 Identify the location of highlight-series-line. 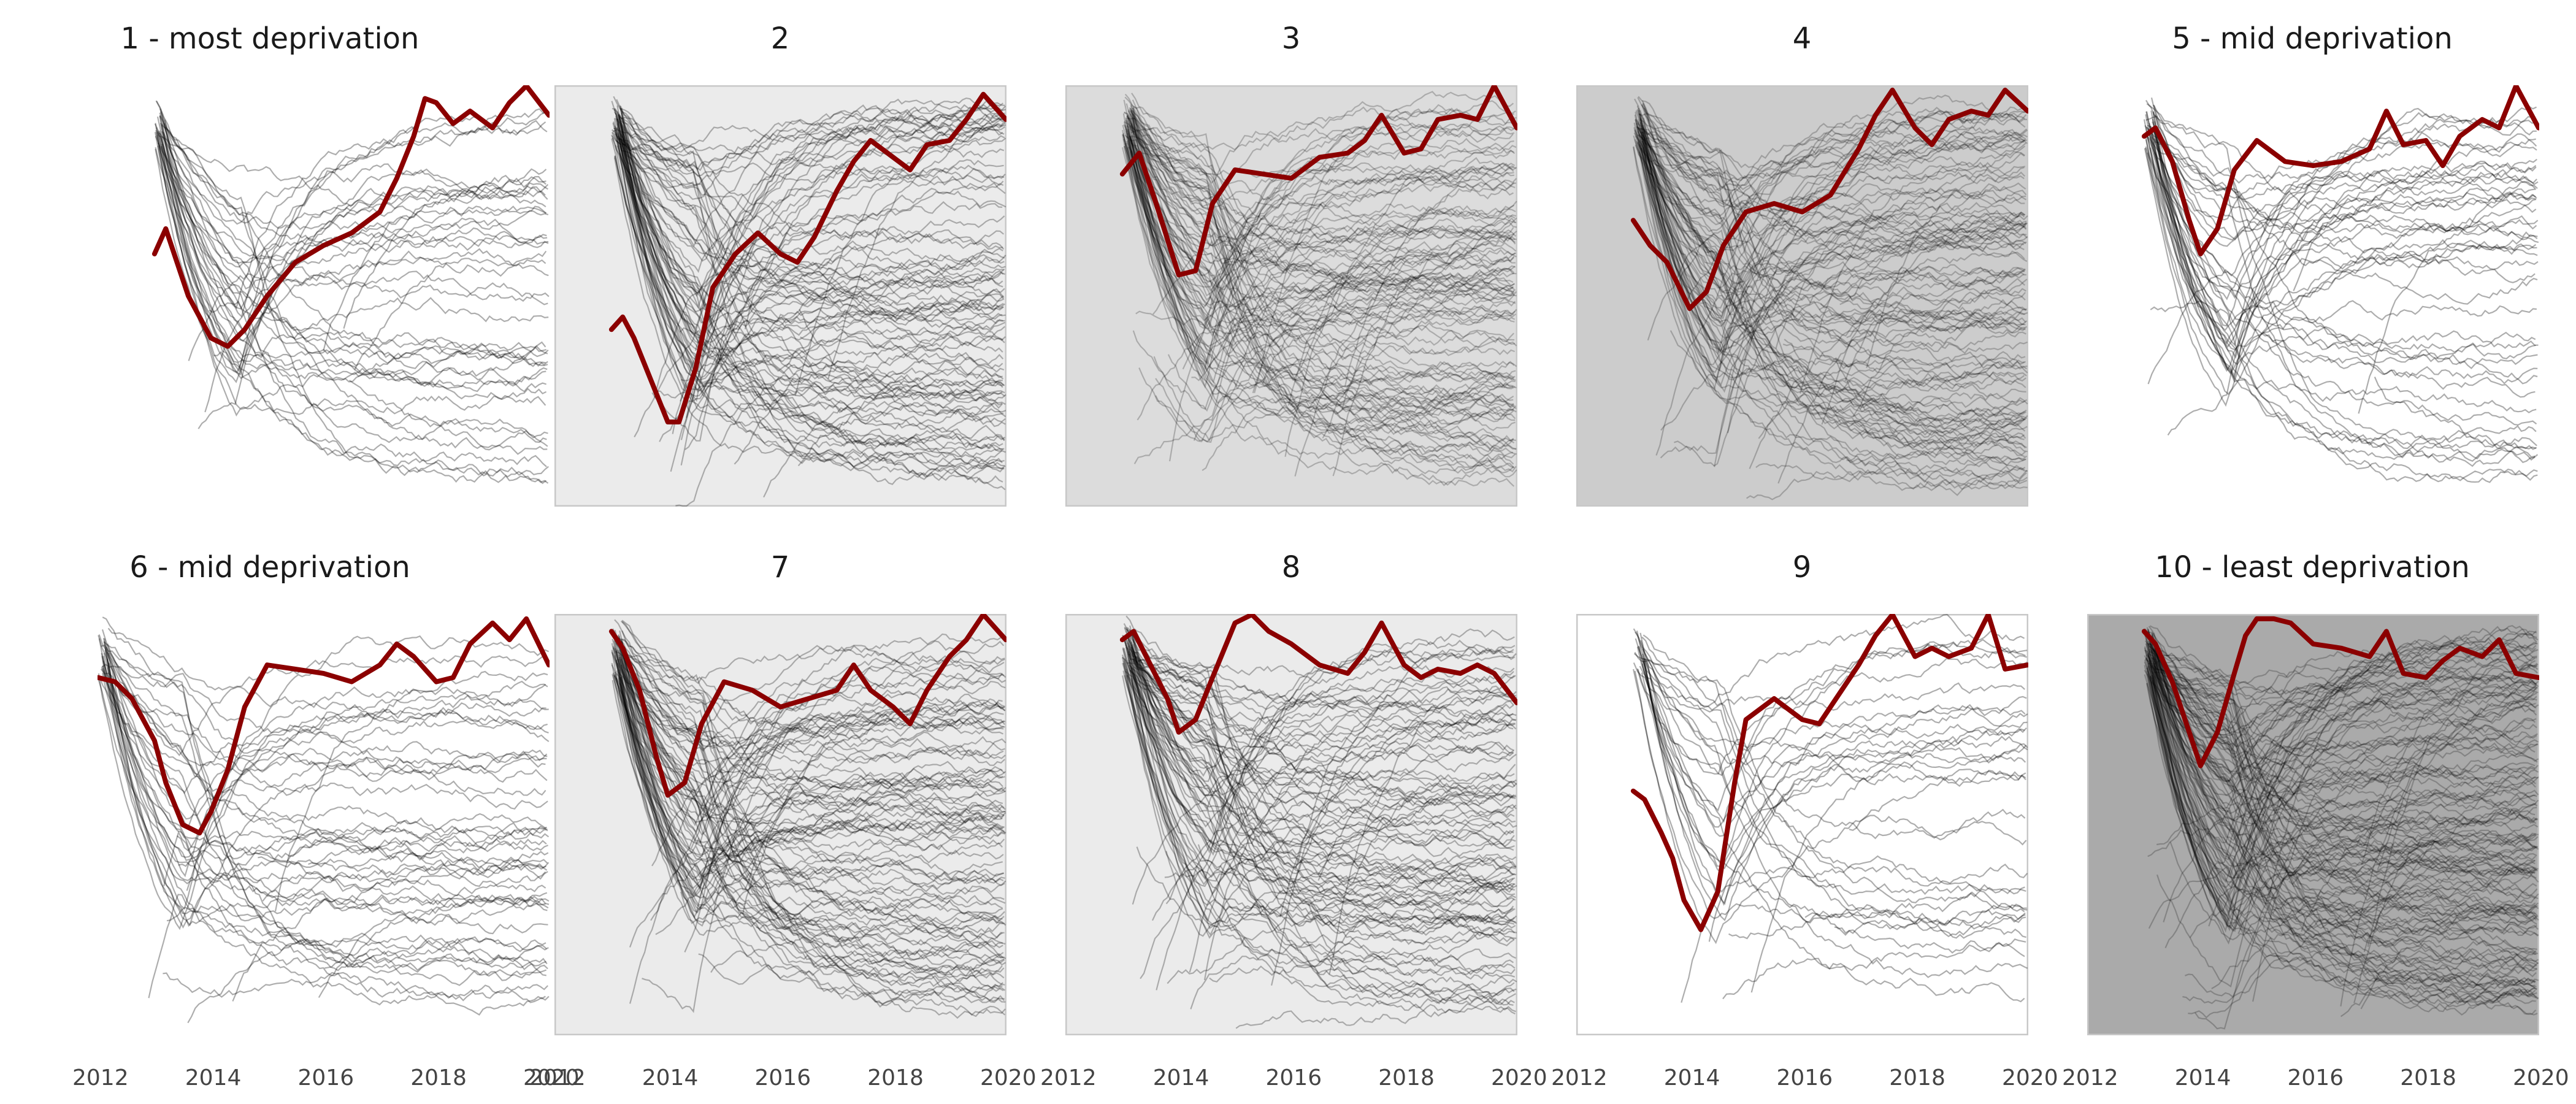
(1829, 773).